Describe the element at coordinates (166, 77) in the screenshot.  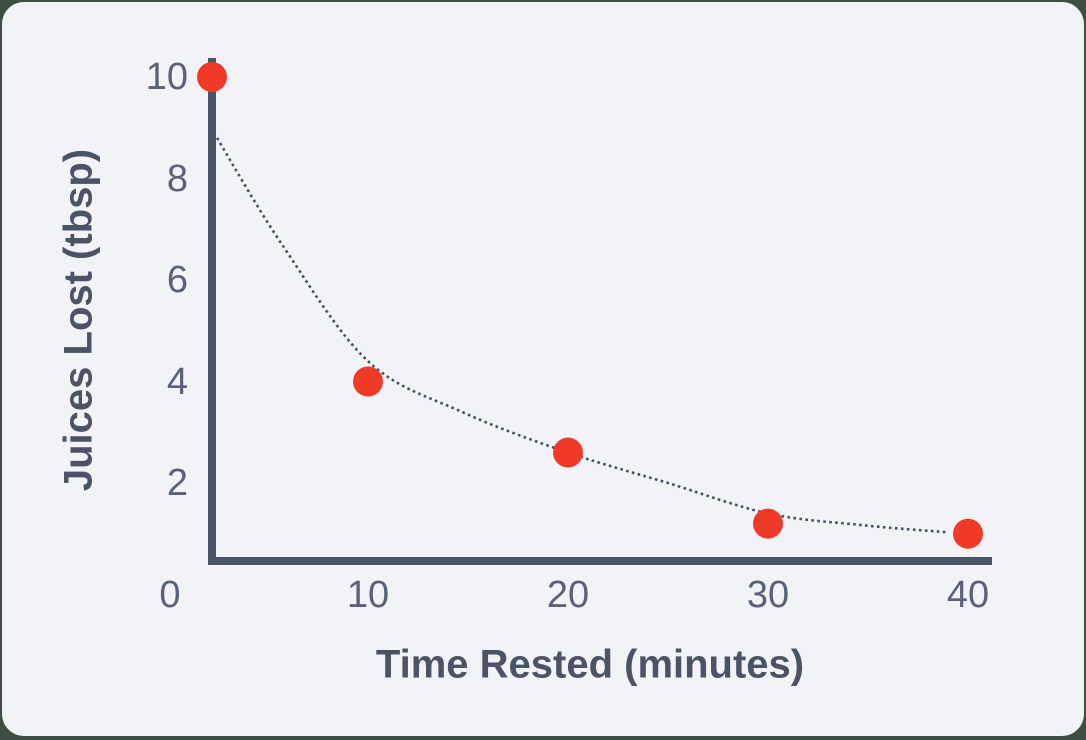
I see `y-tick-label: 10` at that location.